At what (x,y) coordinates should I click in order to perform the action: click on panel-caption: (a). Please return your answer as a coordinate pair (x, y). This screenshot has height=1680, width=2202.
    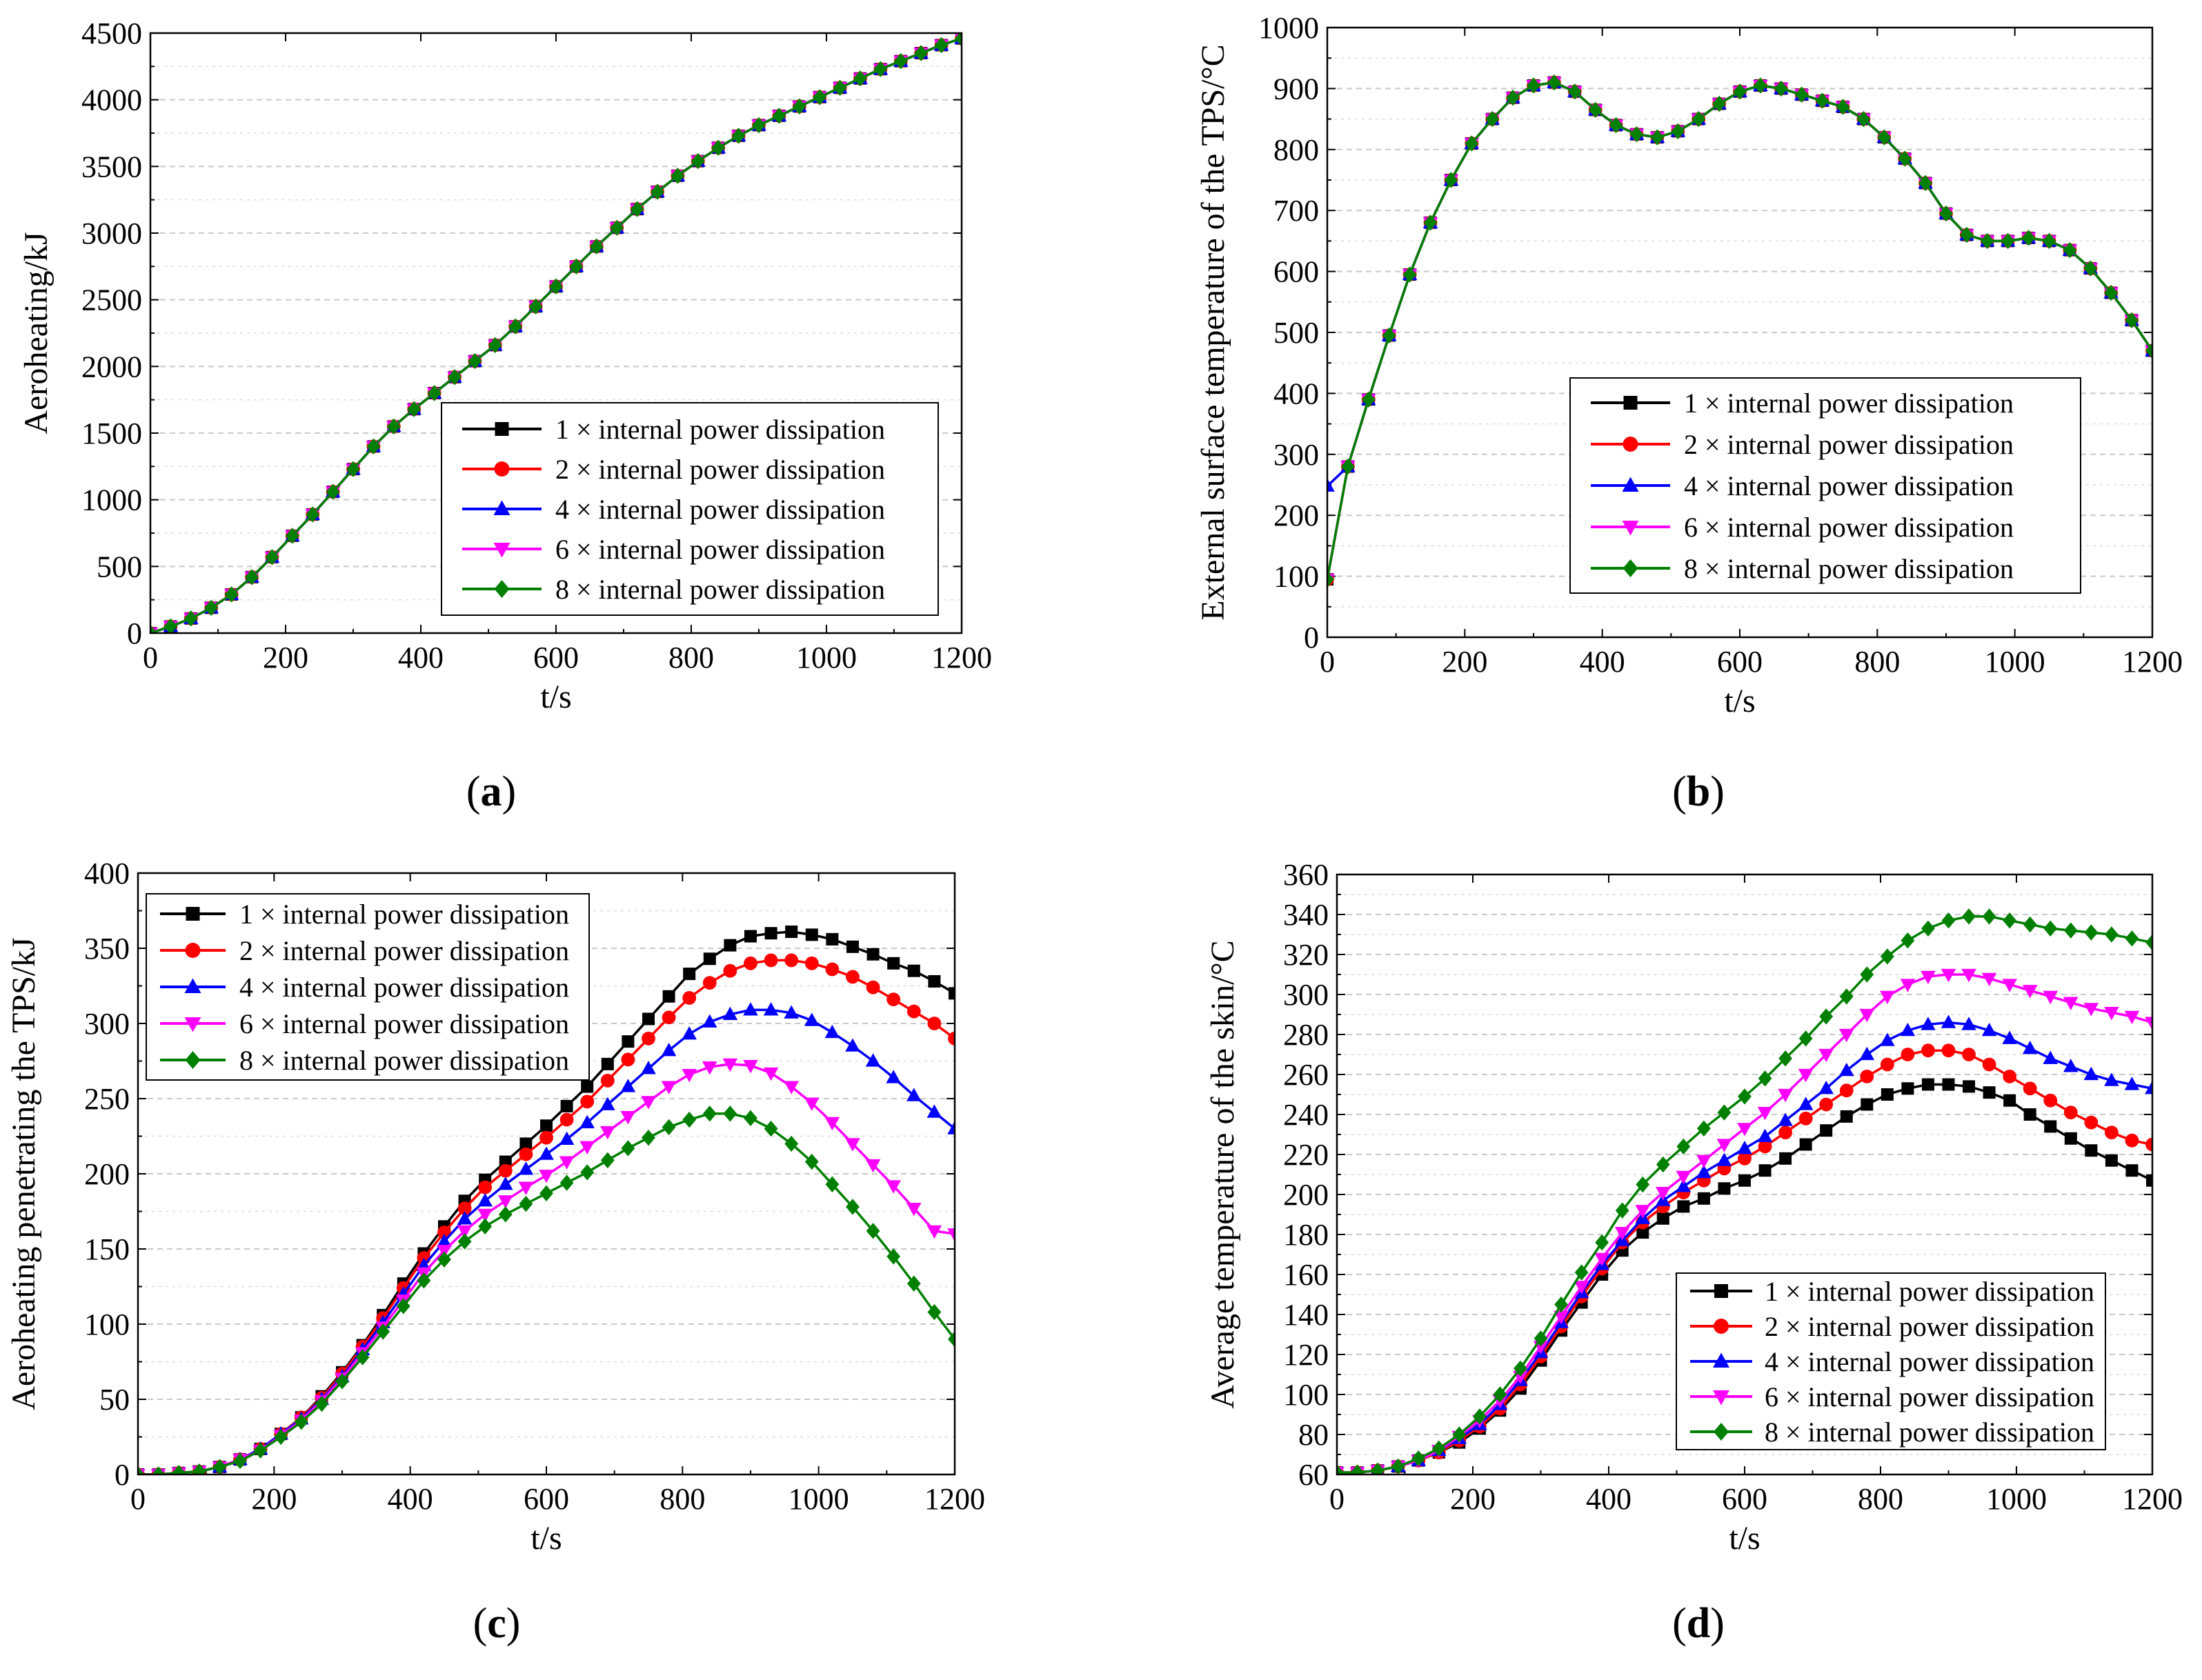
    Looking at the image, I should click on (491, 791).